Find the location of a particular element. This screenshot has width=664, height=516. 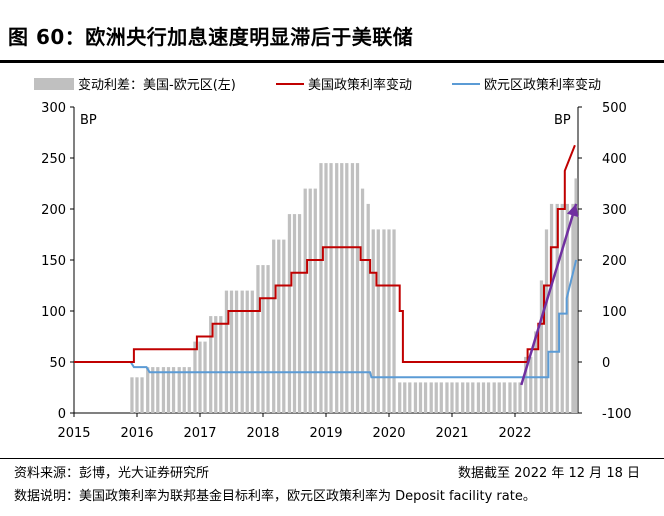

date-note: 数据截至 2022 年 12 月 18 日 is located at coordinates (549, 473).